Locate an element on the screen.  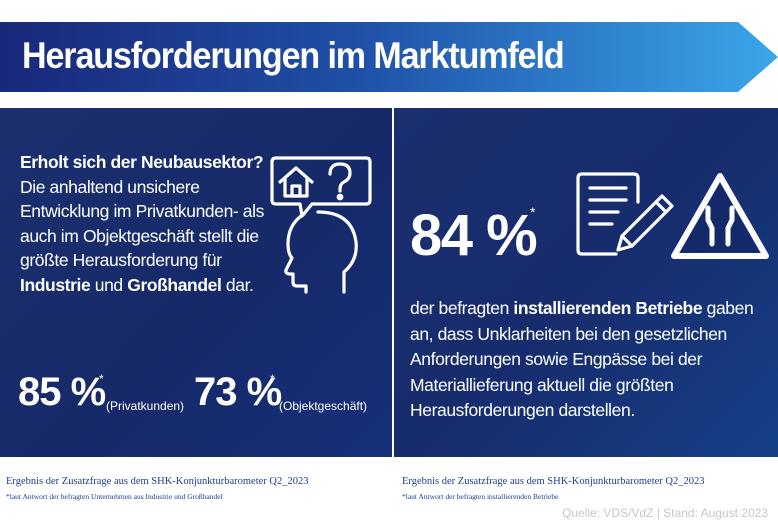
left-body-und: und is located at coordinates (109, 284).